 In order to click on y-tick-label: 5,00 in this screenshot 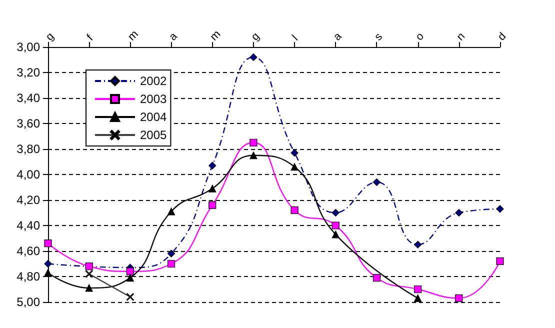, I will do `click(28, 302)`.